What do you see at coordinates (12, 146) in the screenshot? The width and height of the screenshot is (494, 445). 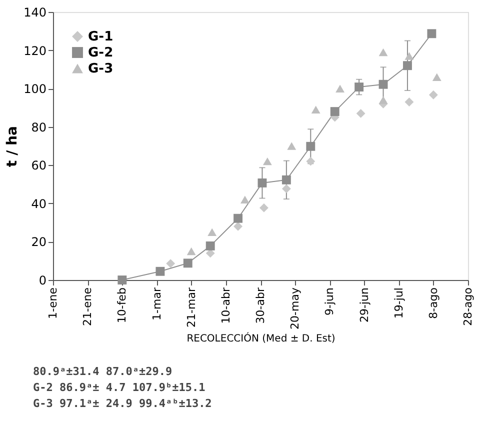 I see `y-axis-title: t / ha` at bounding box center [12, 146].